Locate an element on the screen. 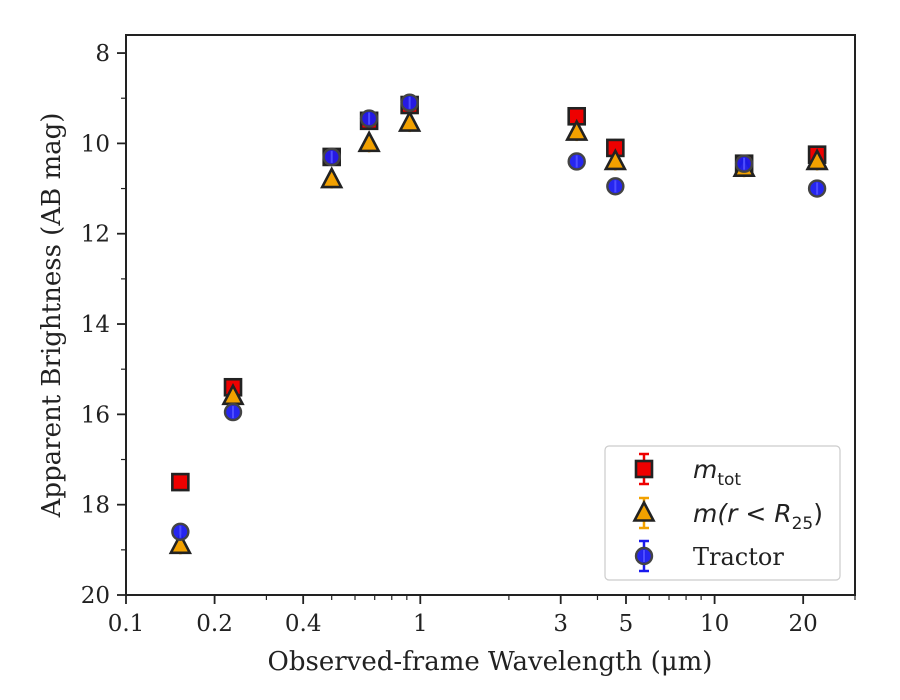 The width and height of the screenshot is (900, 700). y-tick-label: 14 is located at coordinates (95, 325).